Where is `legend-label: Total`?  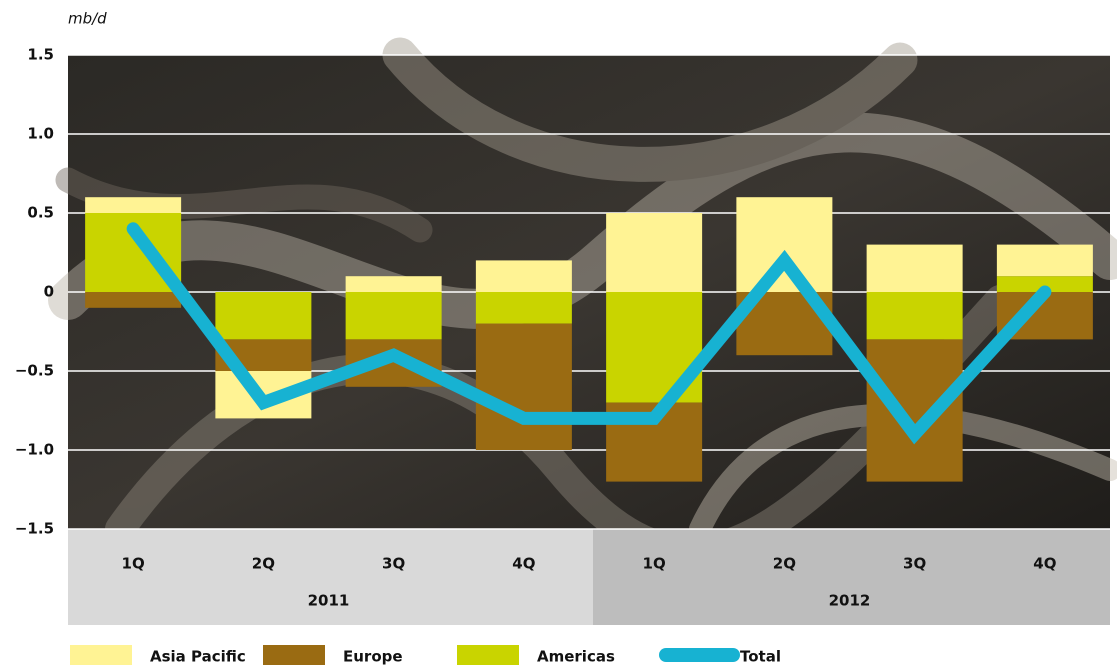
legend-label: Total is located at coordinates (760, 657).